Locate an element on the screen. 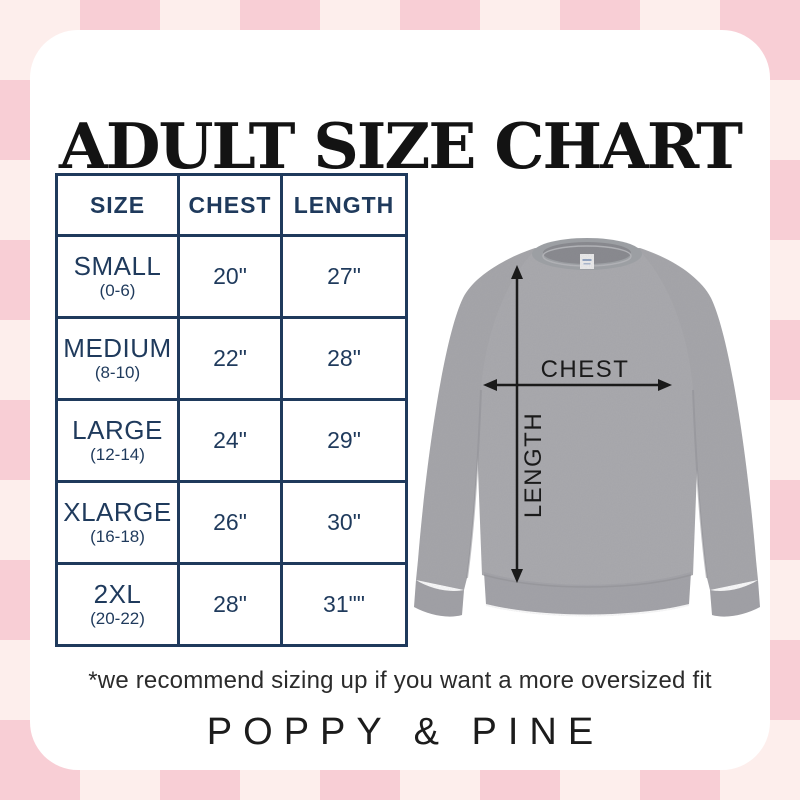 The width and height of the screenshot is (800, 800). size-range-label: (20-22) is located at coordinates (117, 619).